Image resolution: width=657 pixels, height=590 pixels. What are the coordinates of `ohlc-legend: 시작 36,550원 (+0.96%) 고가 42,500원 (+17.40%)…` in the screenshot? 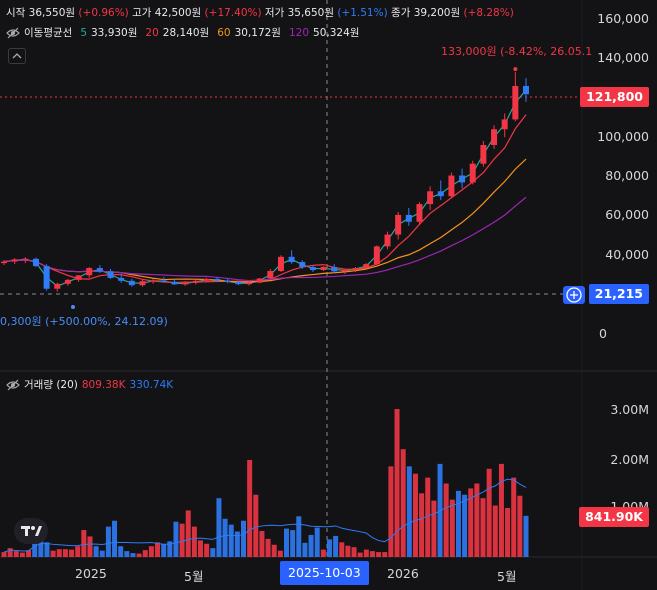 It's located at (260, 12).